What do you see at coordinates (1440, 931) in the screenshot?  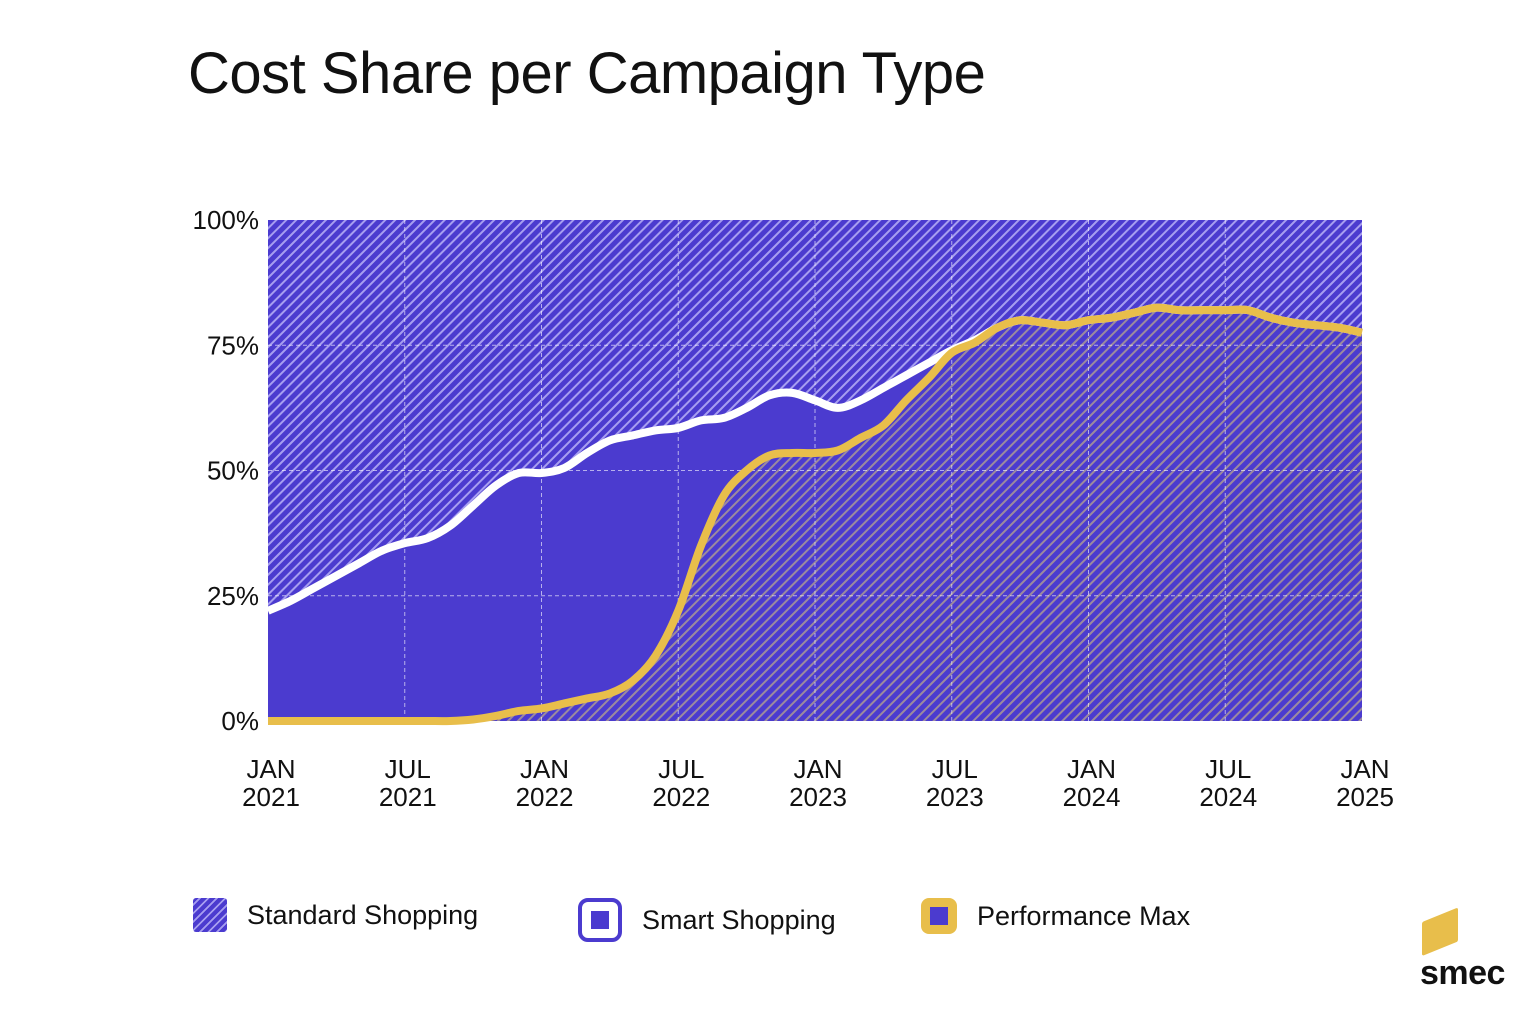 I see `logo-mark-icon` at bounding box center [1440, 931].